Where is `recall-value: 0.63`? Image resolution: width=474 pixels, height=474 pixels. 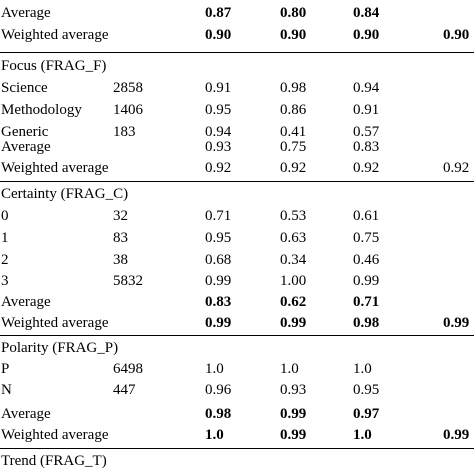 recall-value: 0.63 is located at coordinates (293, 238).